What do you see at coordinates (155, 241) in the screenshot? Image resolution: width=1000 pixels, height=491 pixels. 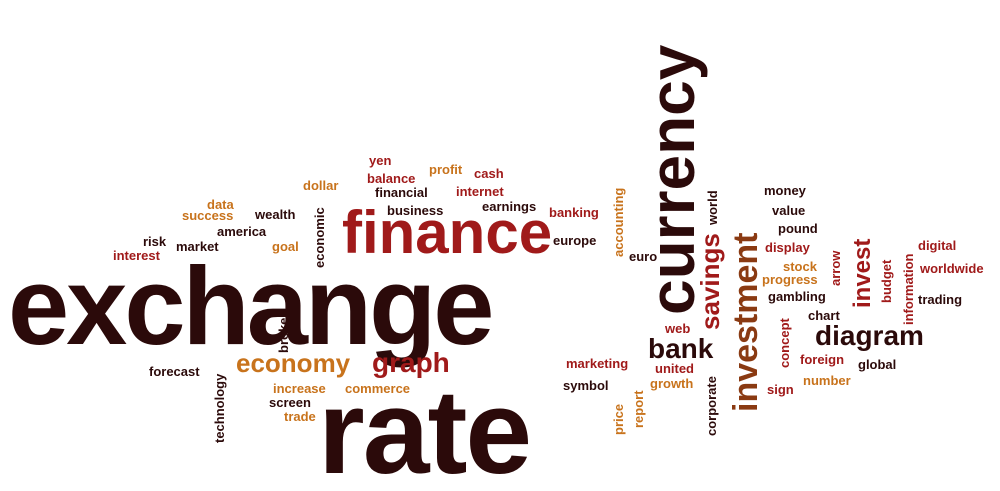 I see `word-risk: risk` at bounding box center [155, 241].